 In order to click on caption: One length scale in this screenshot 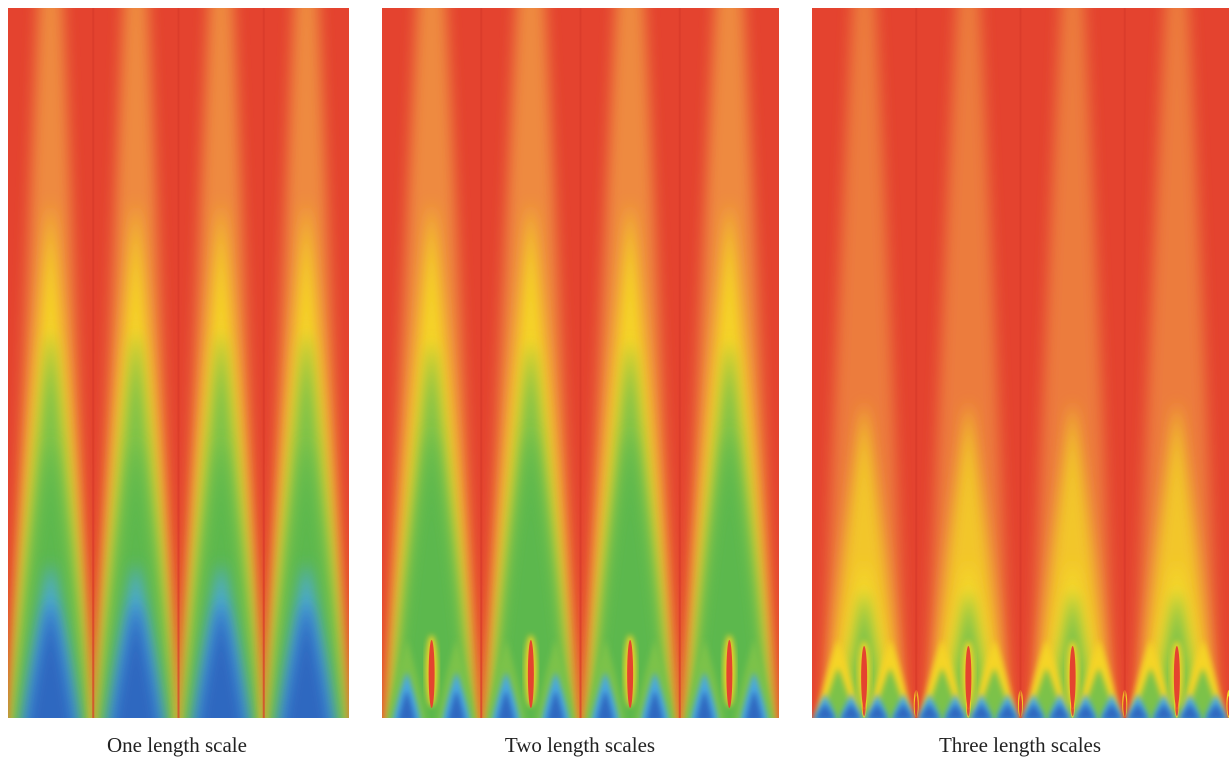, I will do `click(177, 745)`.